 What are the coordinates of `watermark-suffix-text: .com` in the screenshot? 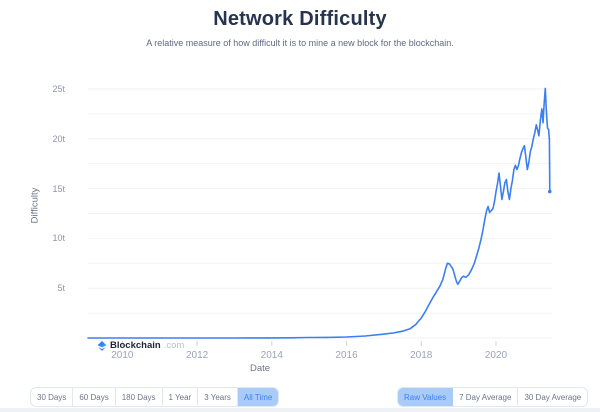 It's located at (174, 345).